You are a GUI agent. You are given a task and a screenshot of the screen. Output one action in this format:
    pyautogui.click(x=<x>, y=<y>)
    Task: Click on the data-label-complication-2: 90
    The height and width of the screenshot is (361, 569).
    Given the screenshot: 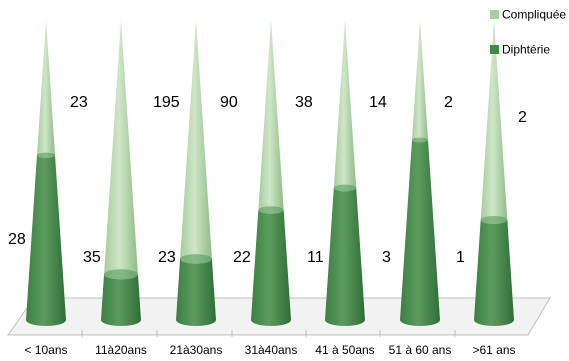 What is the action you would take?
    pyautogui.click(x=229, y=102)
    